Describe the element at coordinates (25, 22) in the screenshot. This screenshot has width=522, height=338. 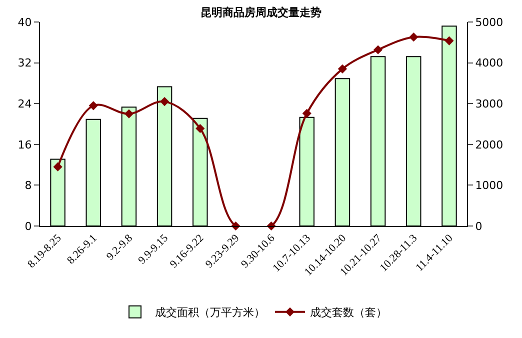
I see `y-tick-label: 40` at that location.